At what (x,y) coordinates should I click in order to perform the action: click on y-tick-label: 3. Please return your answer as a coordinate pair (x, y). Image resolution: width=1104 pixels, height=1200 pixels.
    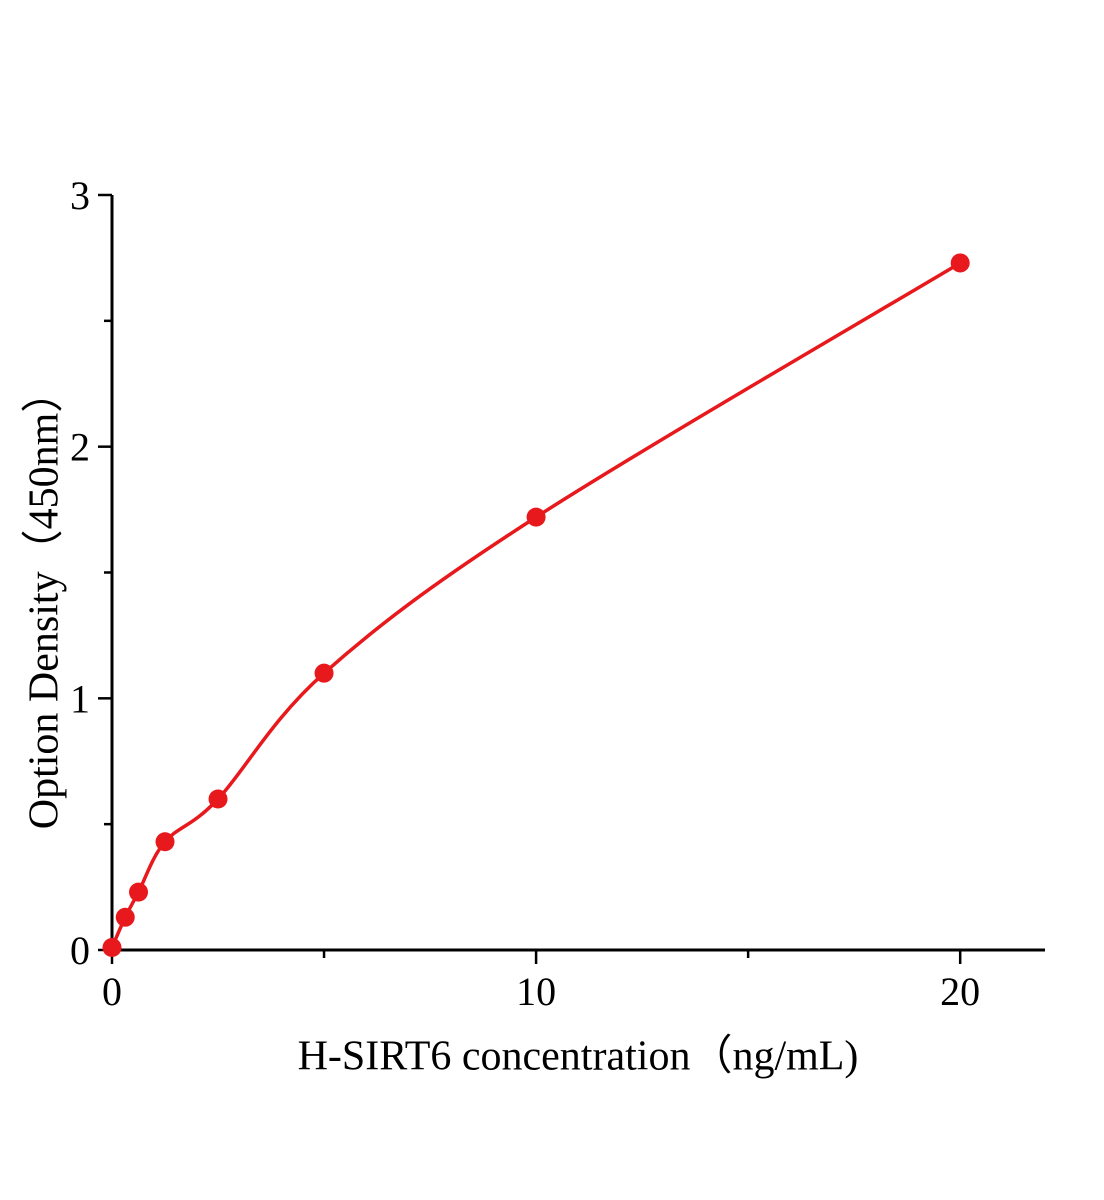
    Looking at the image, I should click on (80, 195).